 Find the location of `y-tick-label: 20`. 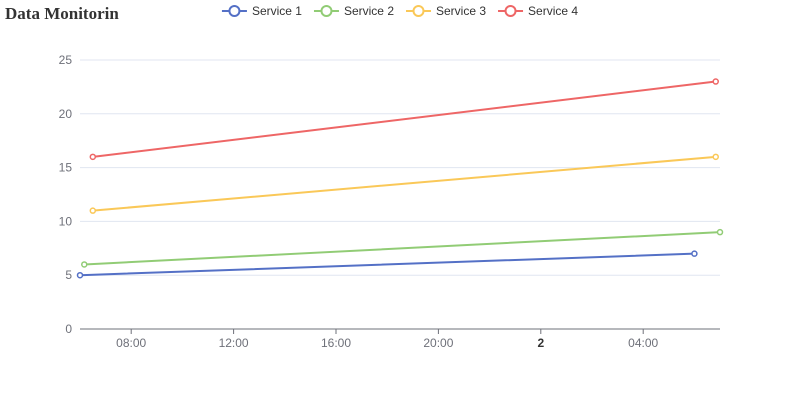

y-tick-label: 20 is located at coordinates (66, 114).